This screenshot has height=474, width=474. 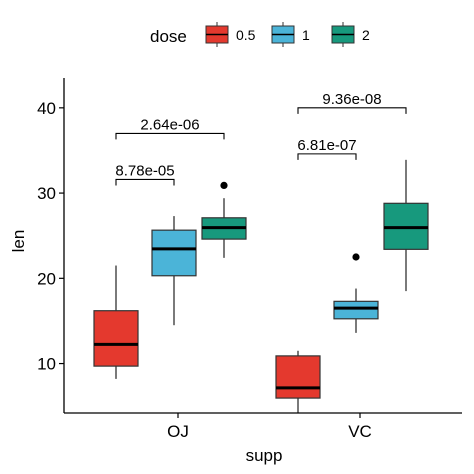 I want to click on legend: dose 0.5 1 2, so click(x=260, y=34).